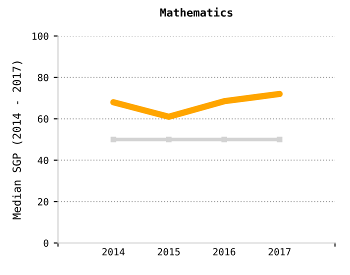 This screenshot has width=350, height=275. Describe the element at coordinates (43, 160) in the screenshot. I see `y-tick-label: 40` at that location.